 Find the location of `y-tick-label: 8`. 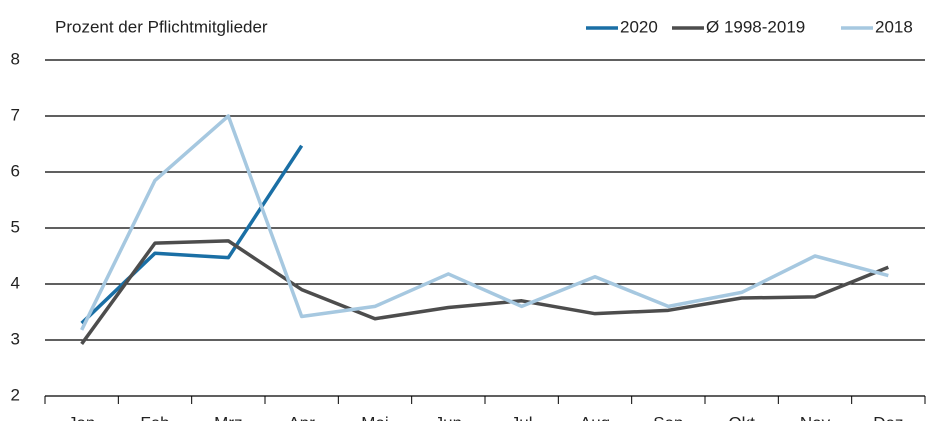

y-tick-label: 8 is located at coordinates (15, 58).